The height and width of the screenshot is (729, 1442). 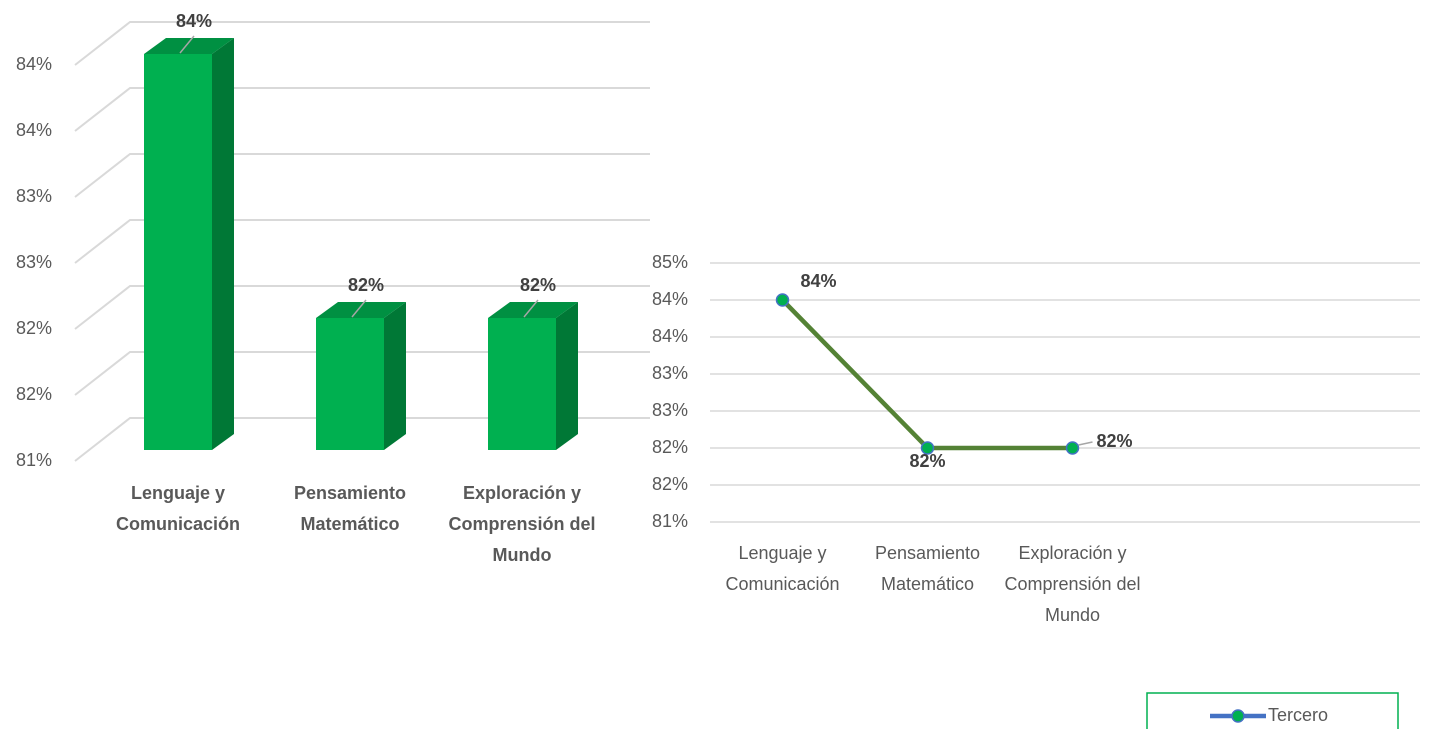 I want to click on legend-box, so click(x=1272, y=710).